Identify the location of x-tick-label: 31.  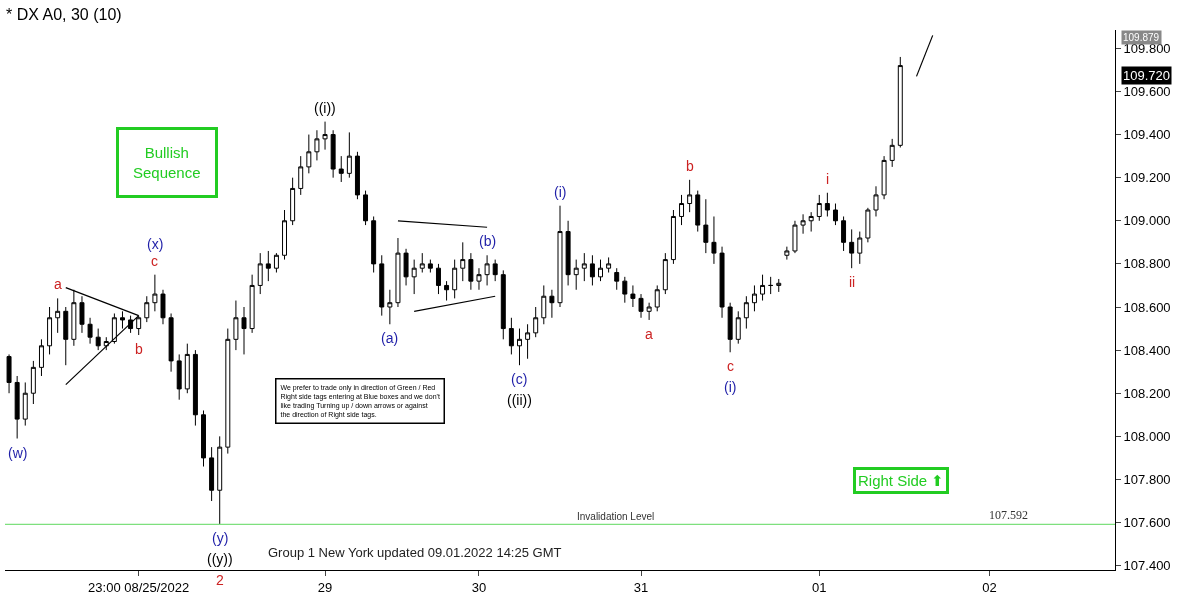
(641, 587).